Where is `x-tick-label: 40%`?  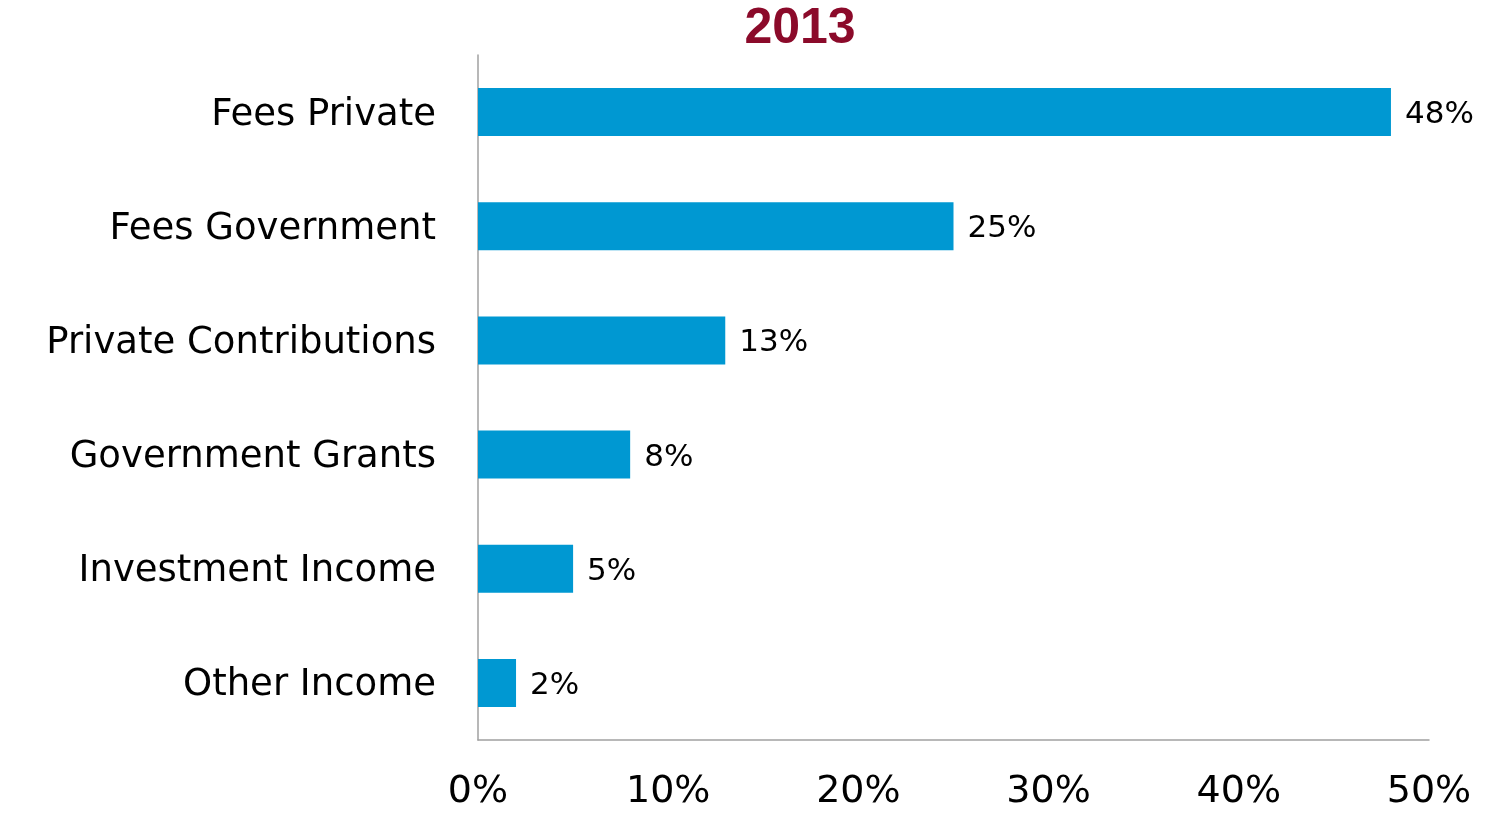
x-tick-label: 40% is located at coordinates (1239, 789).